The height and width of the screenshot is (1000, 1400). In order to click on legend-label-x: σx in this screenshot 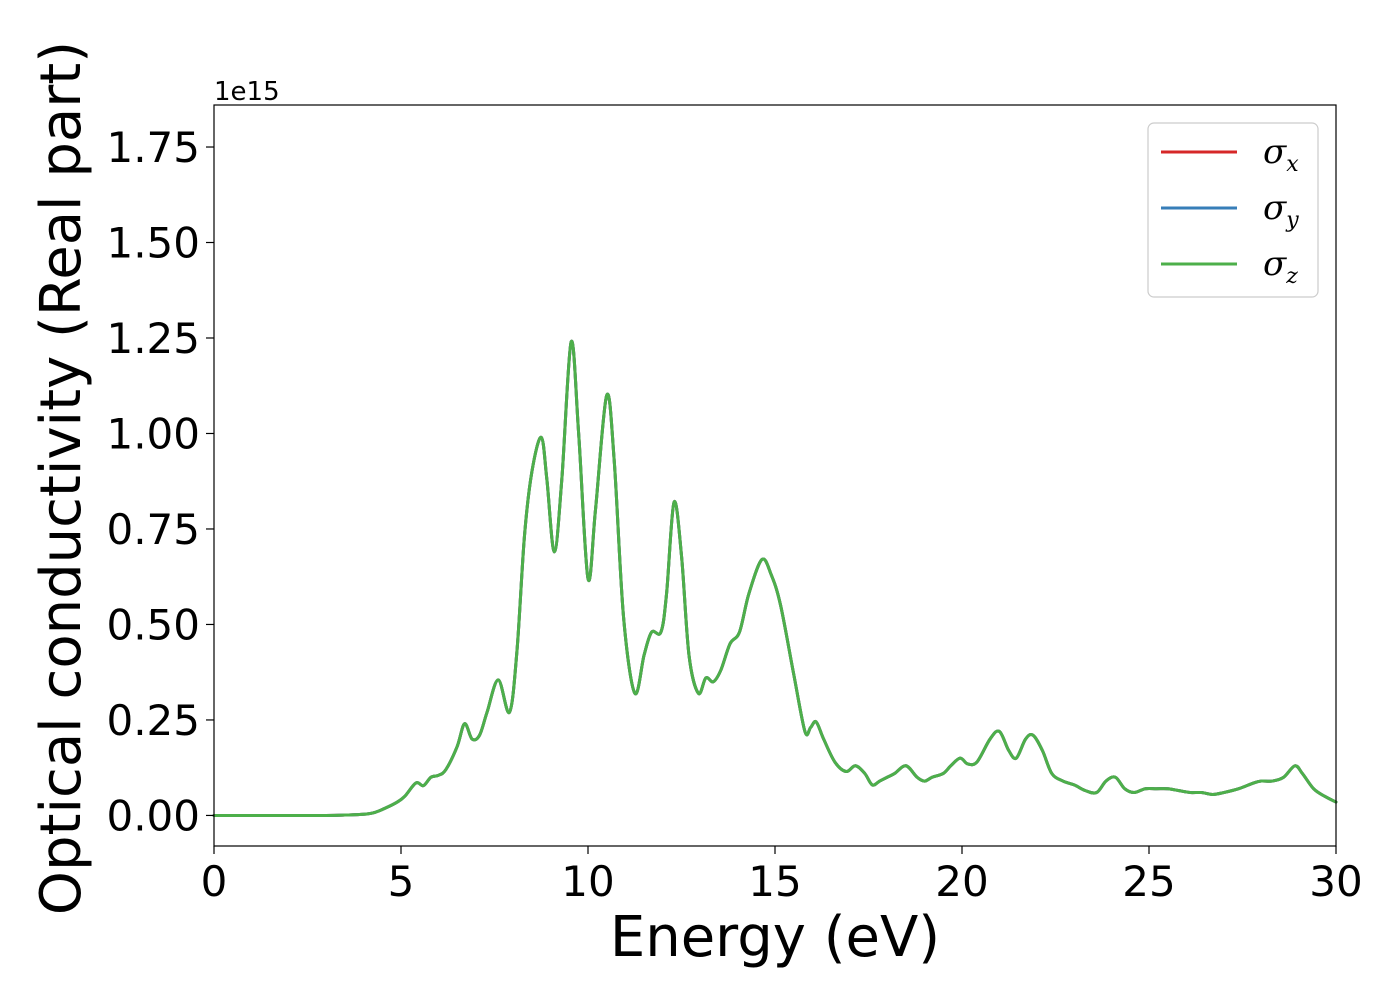, I will do `click(1281, 154)`.